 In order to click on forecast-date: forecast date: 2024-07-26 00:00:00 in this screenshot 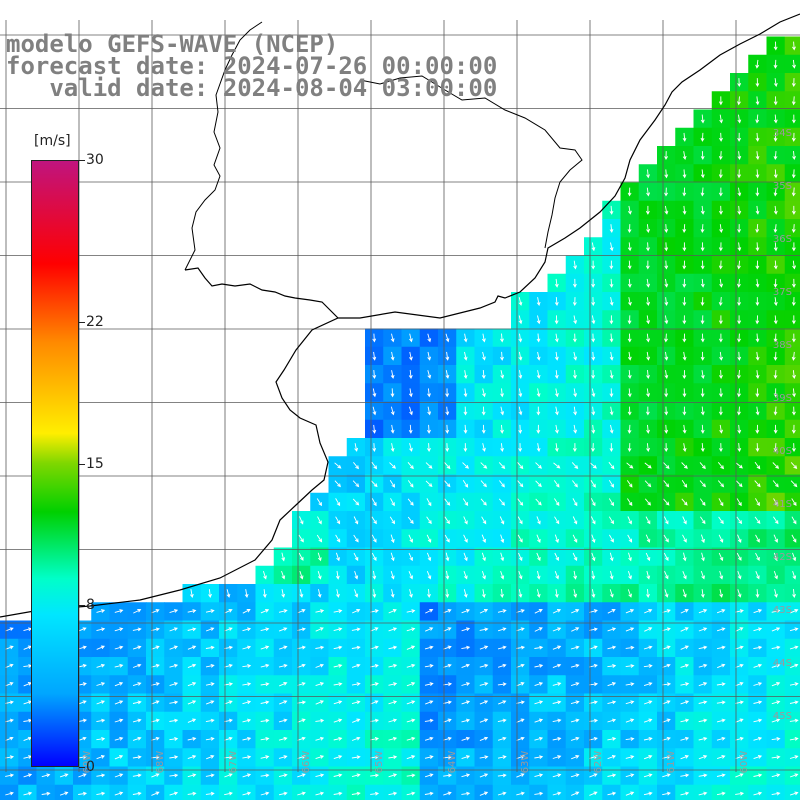, I will do `click(252, 66)`.